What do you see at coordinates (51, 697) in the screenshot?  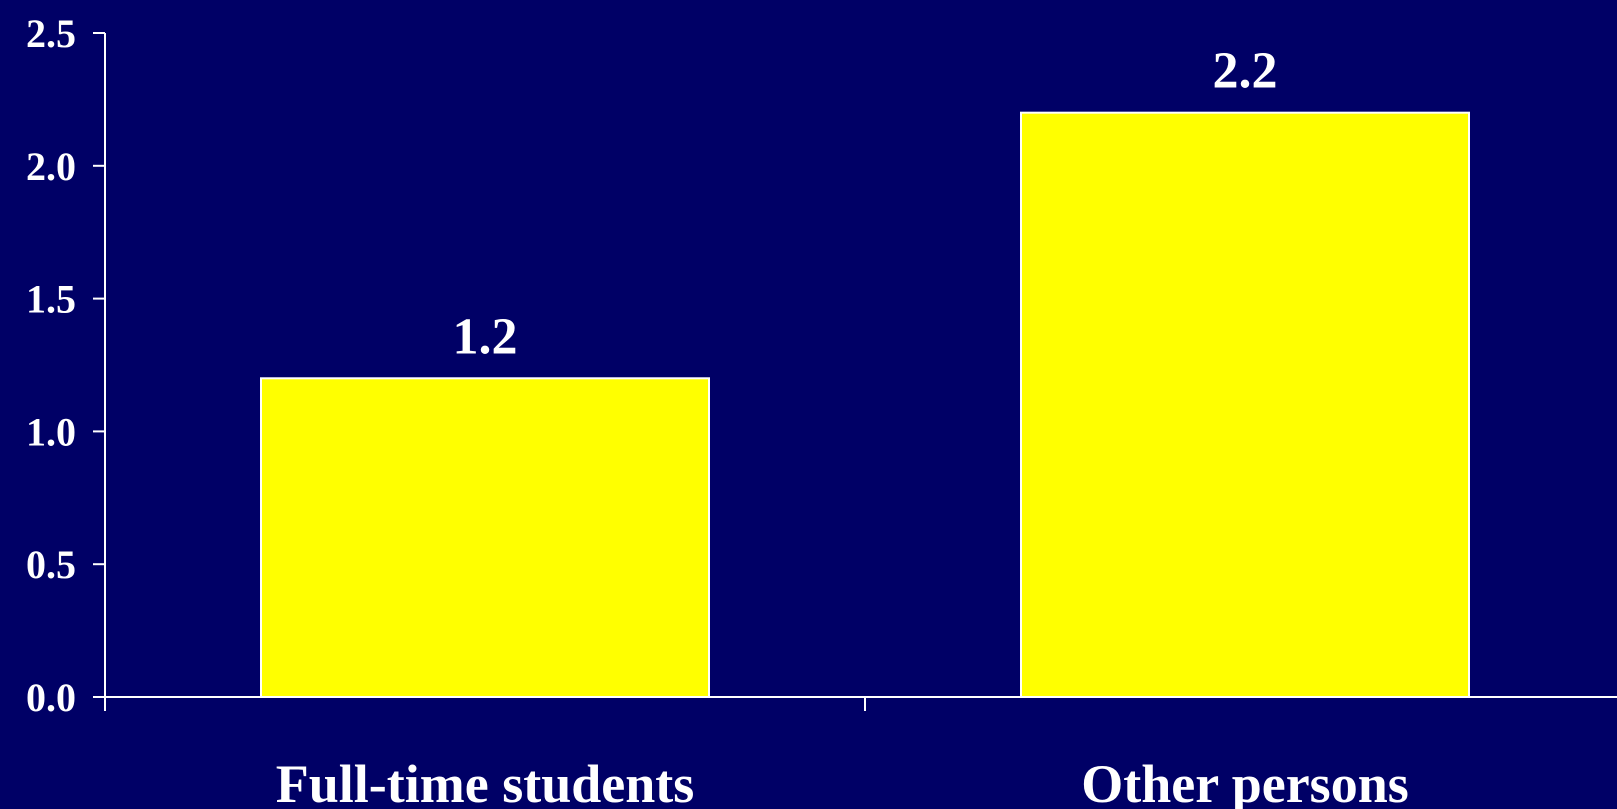 I see `y-tick-label: 0.0` at bounding box center [51, 697].